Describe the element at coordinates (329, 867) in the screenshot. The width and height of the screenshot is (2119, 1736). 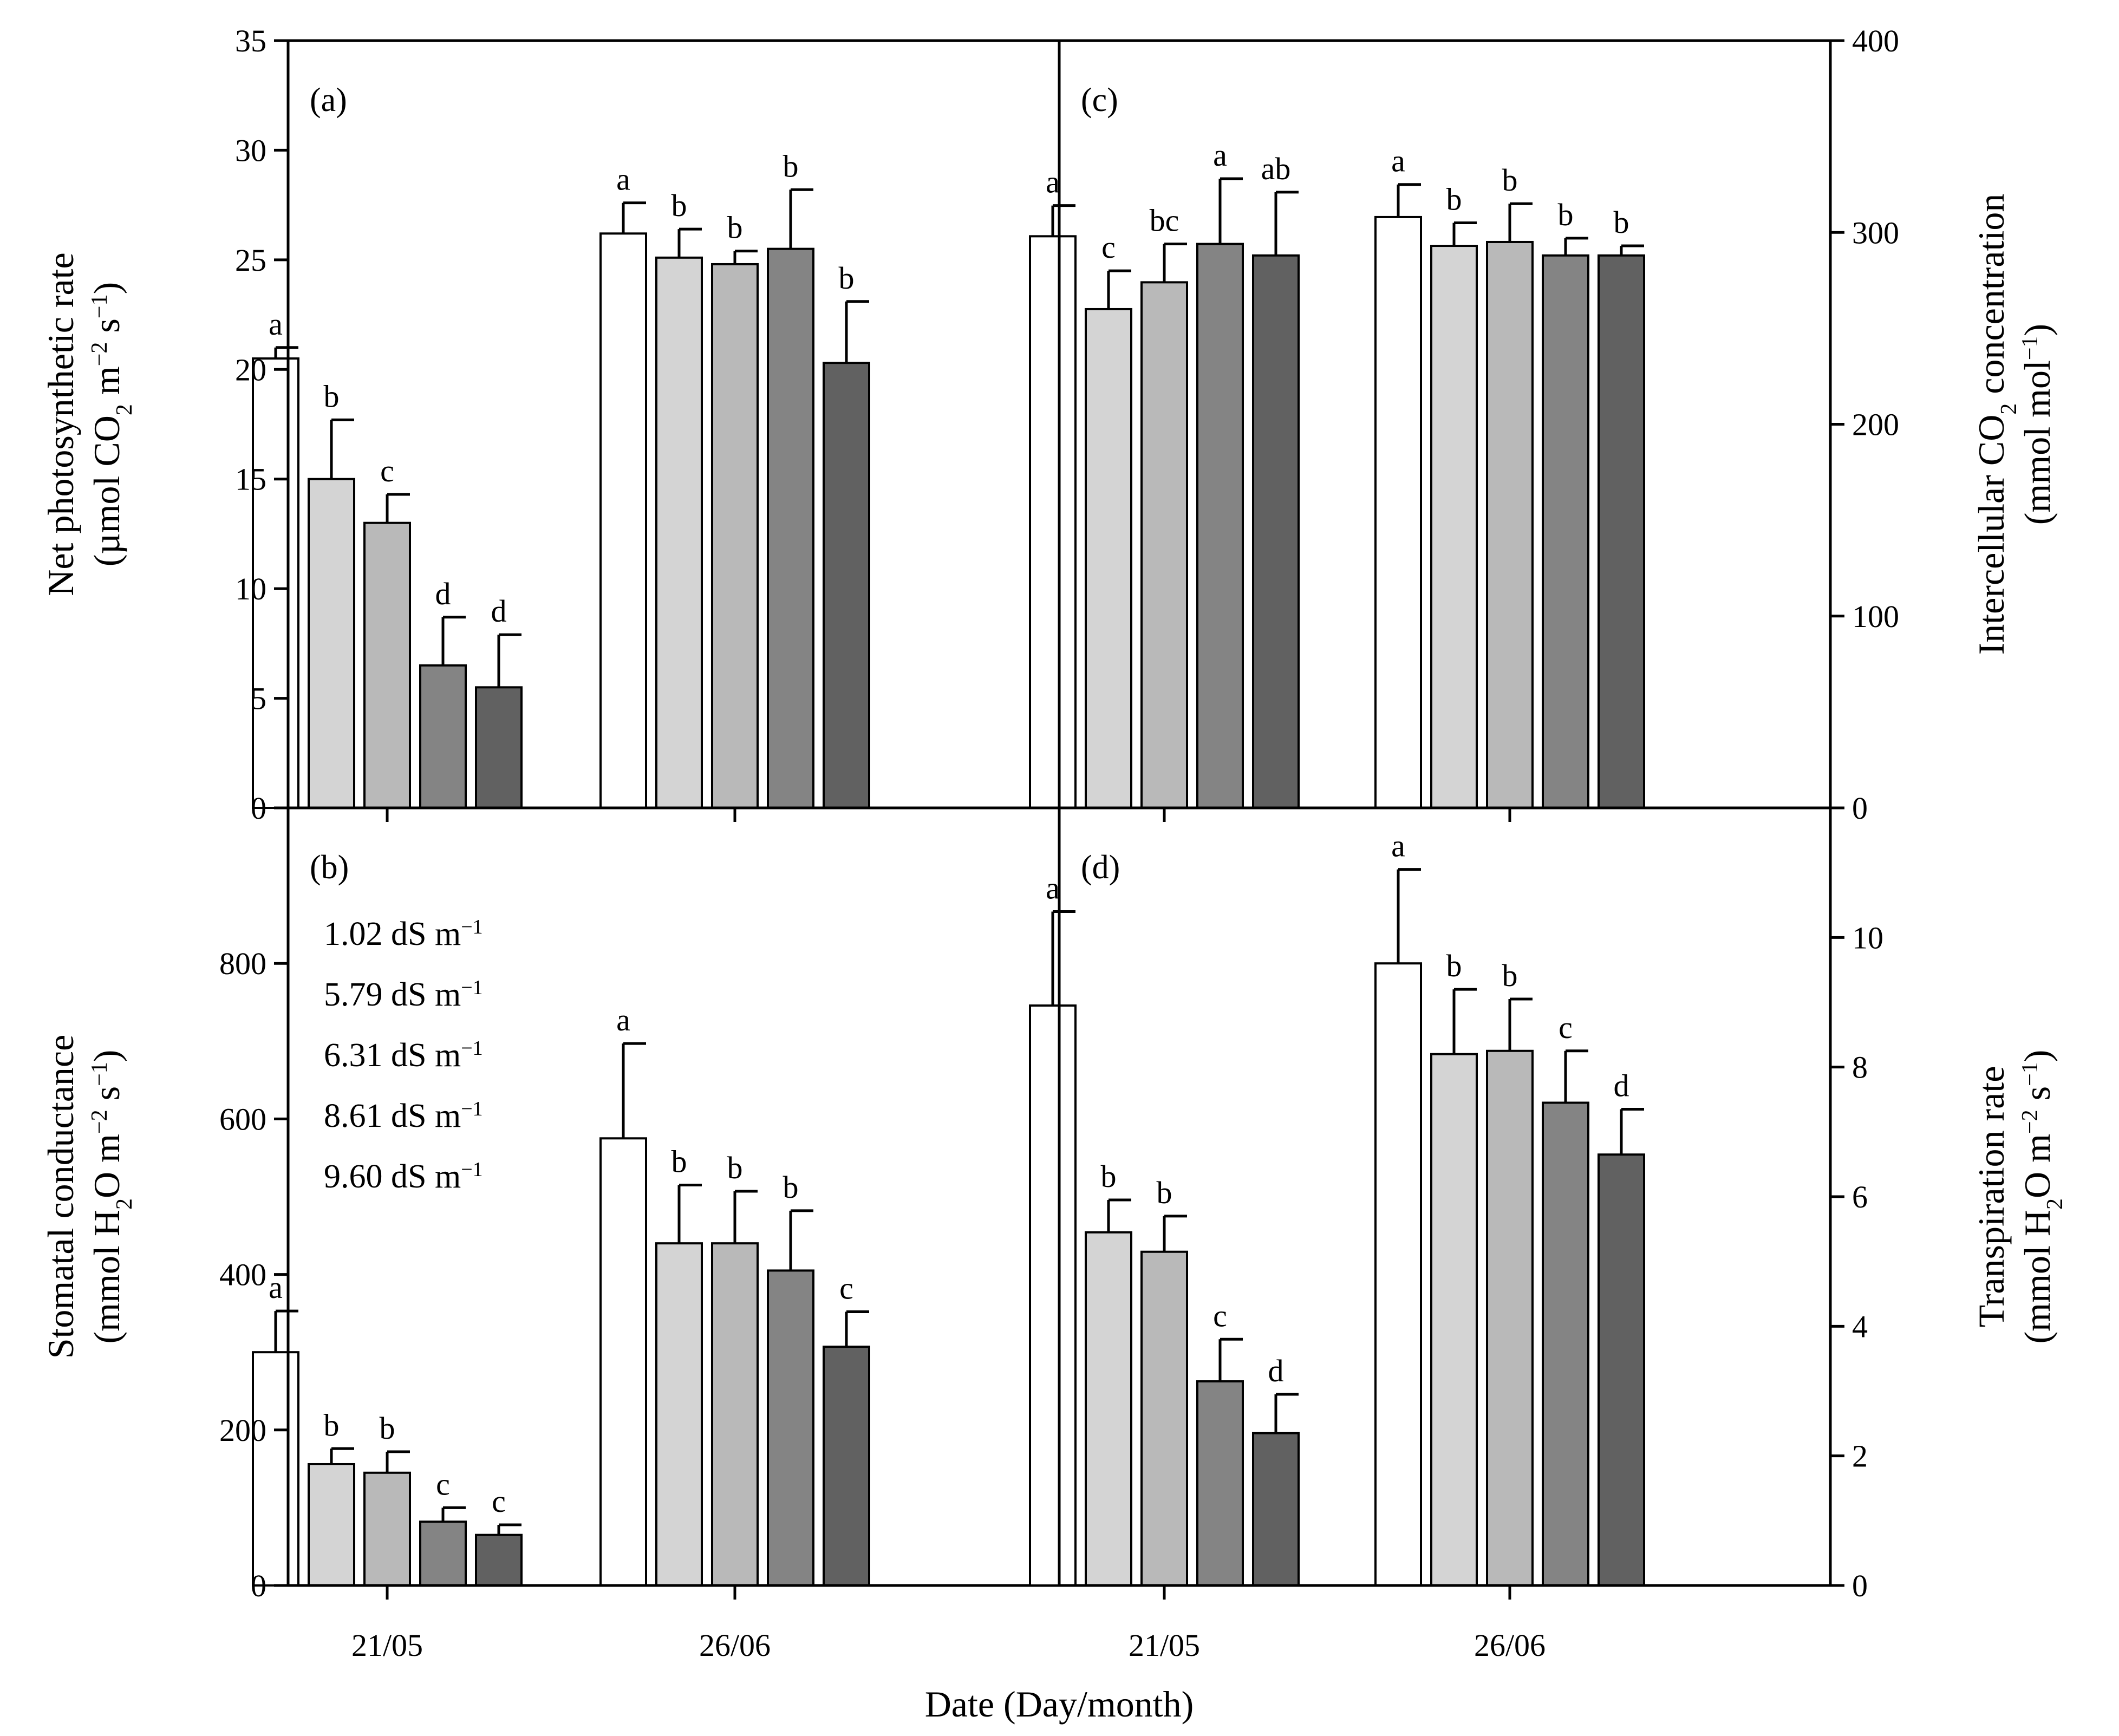
I see `panel-label: (b)` at that location.